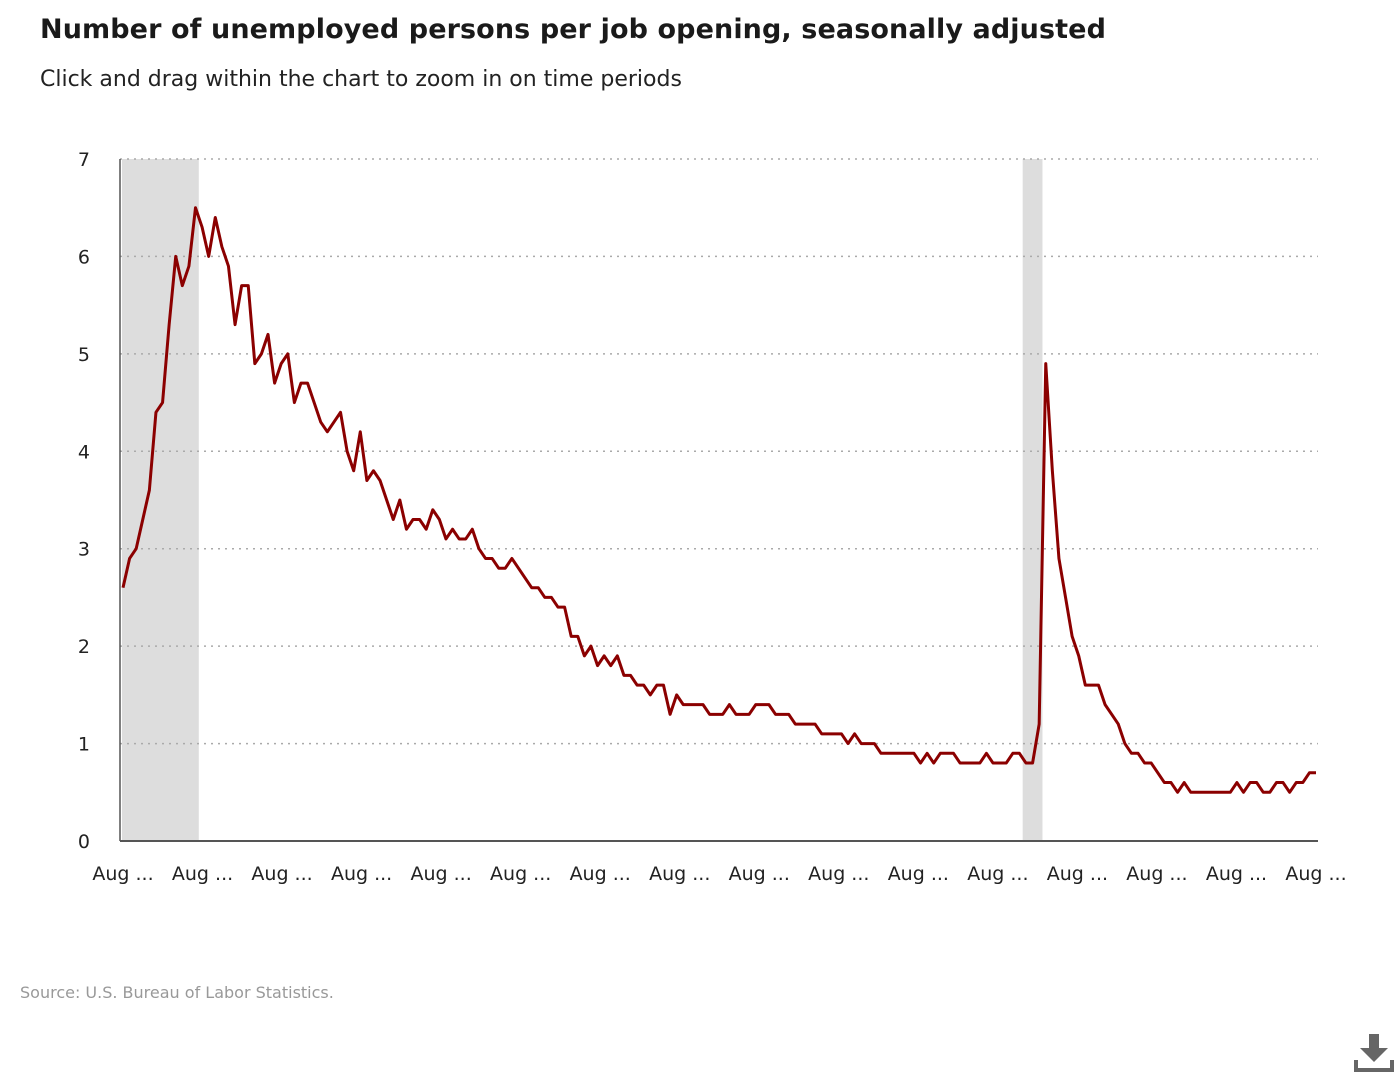 This screenshot has height=1080, width=1400. Describe the element at coordinates (84, 647) in the screenshot. I see `y-tick-label: 2` at that location.